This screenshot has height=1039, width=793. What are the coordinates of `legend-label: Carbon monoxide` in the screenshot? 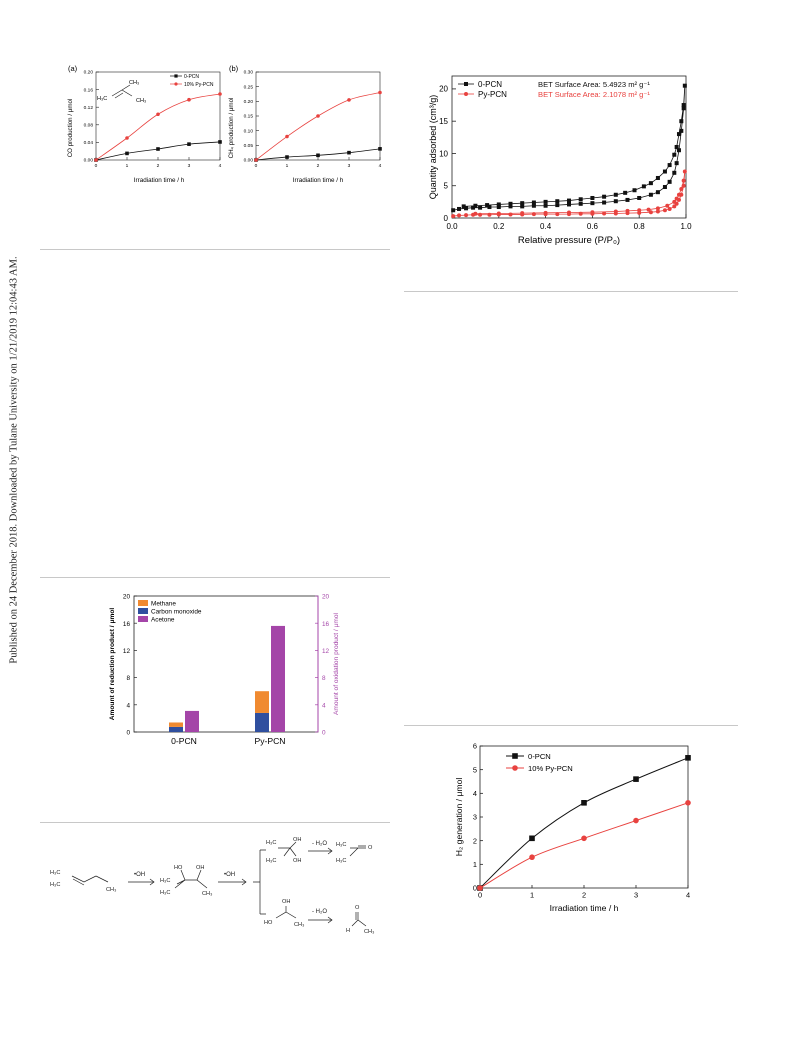 It's located at (176, 612).